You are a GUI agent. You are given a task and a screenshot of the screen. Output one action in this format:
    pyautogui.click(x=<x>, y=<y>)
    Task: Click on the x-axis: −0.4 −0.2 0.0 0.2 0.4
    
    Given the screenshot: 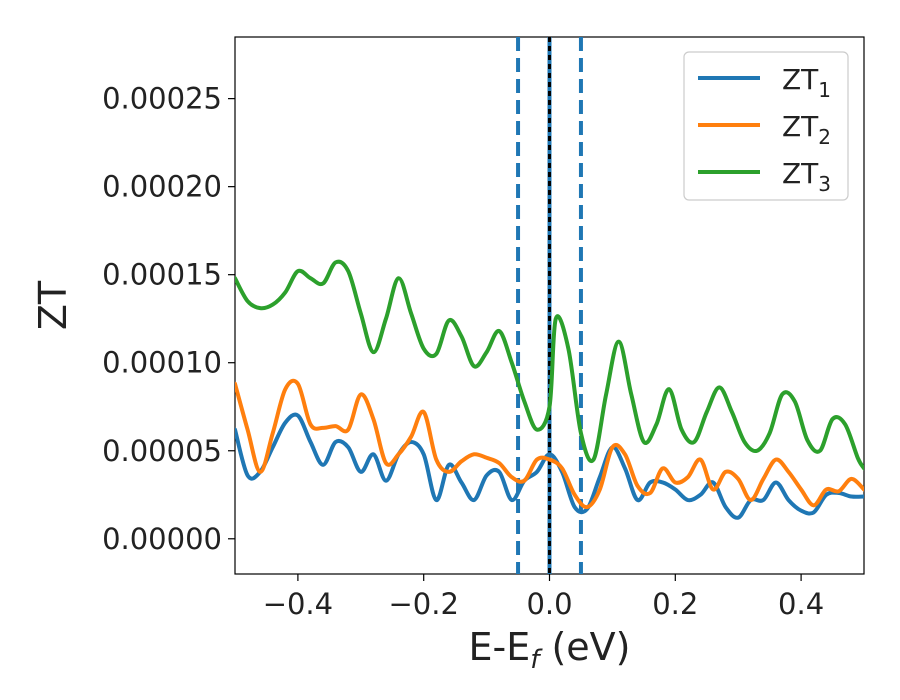 What is the action you would take?
    pyautogui.click(x=543, y=597)
    